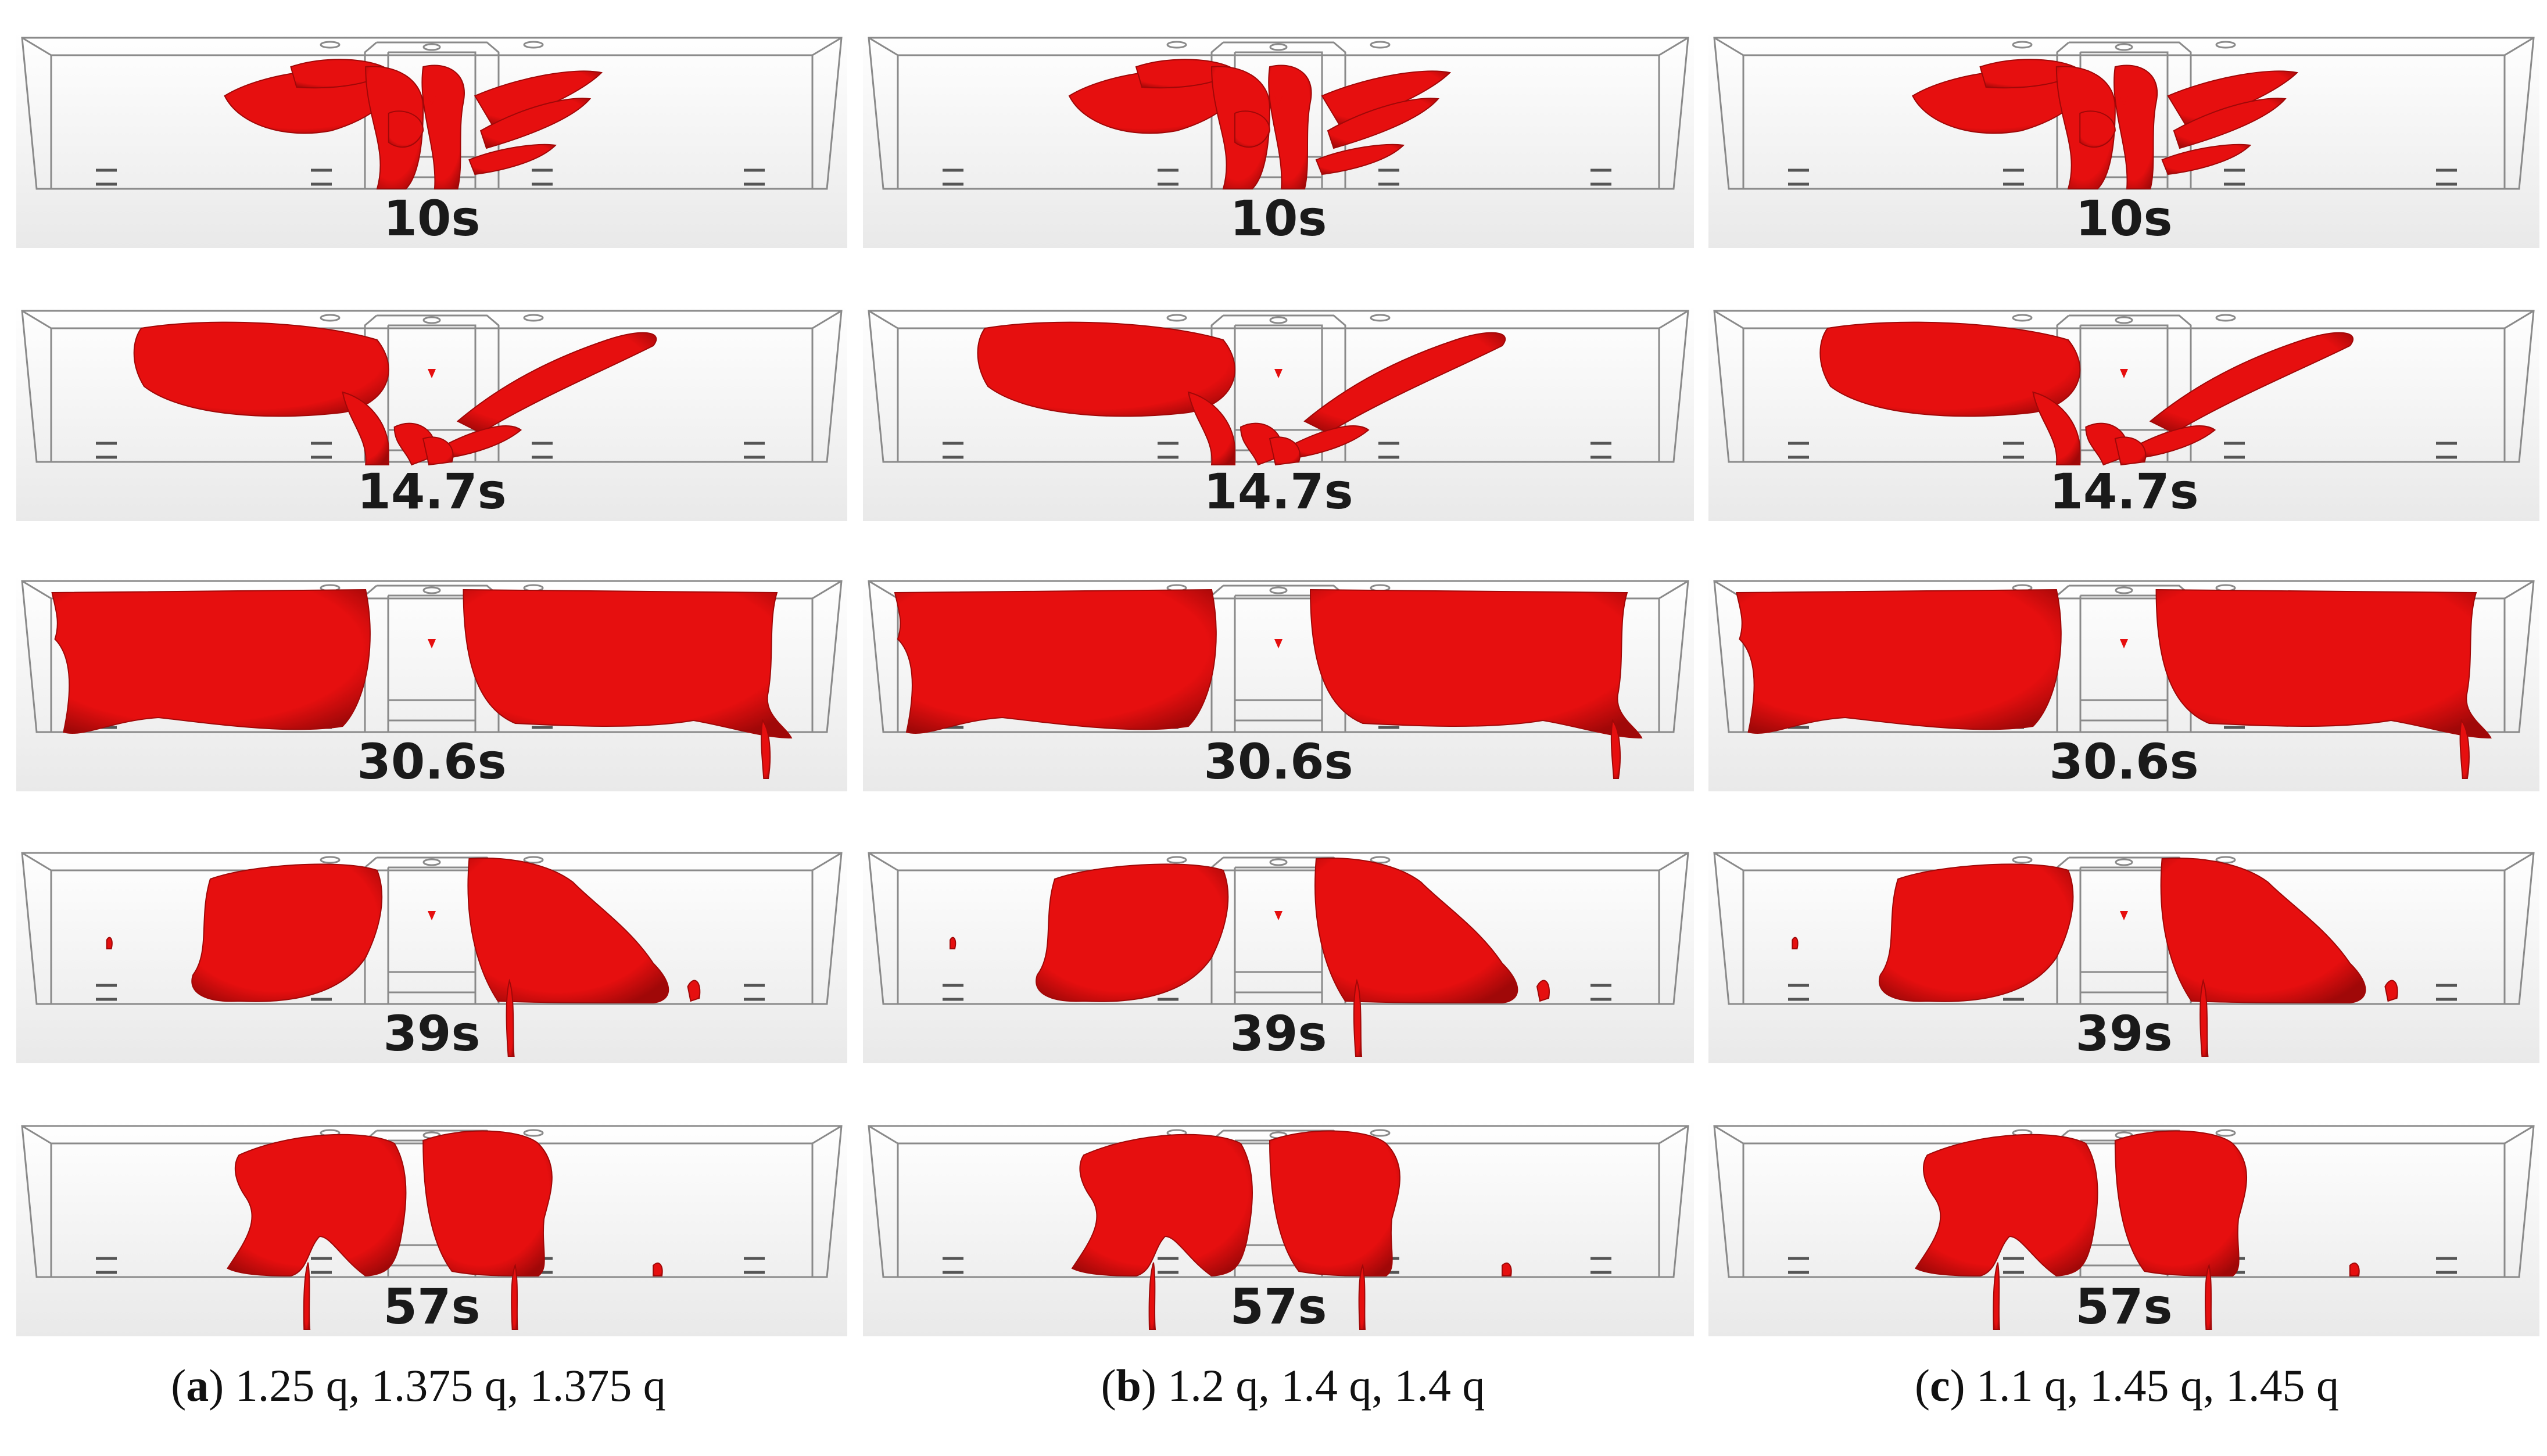  What do you see at coordinates (2158, 1385) in the screenshot?
I see `caption-c-condition: 1.1 q, 1.45 q, 1.45 q` at bounding box center [2158, 1385].